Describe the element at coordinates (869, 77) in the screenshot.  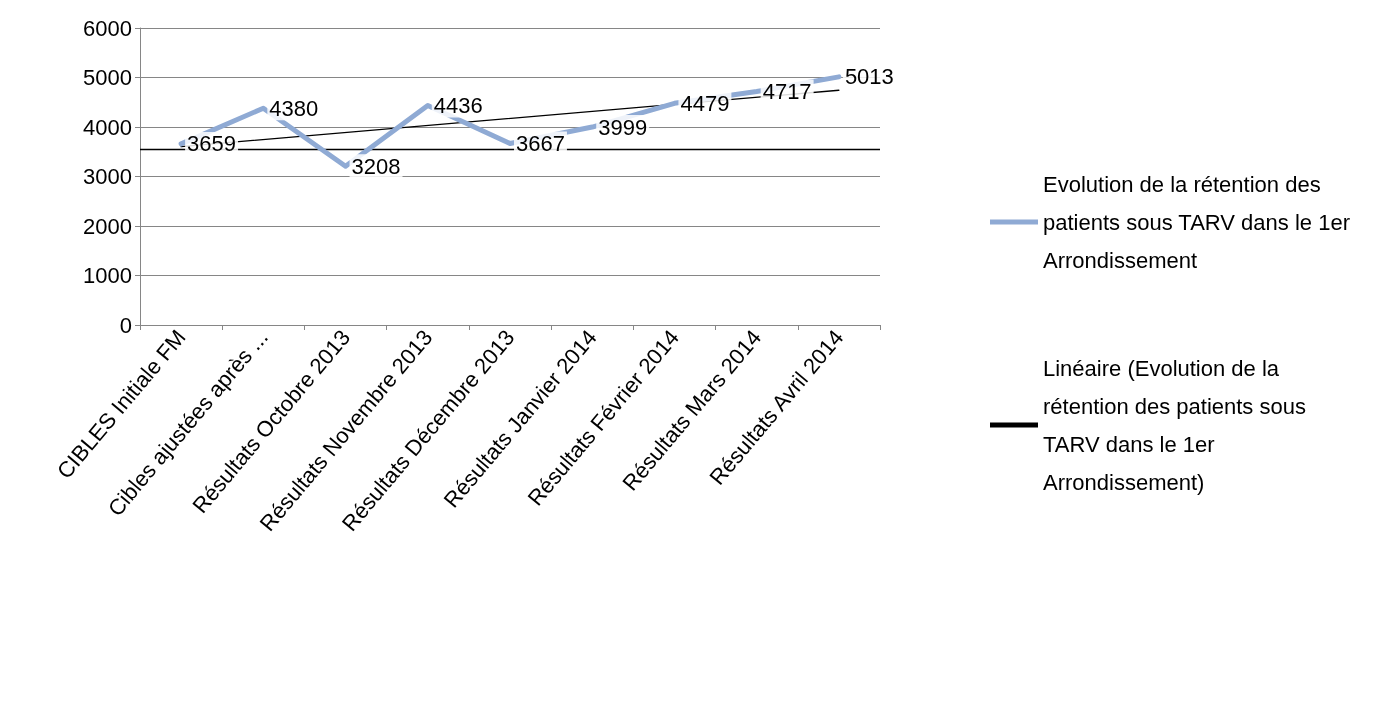
I see `data-label: 5013` at that location.